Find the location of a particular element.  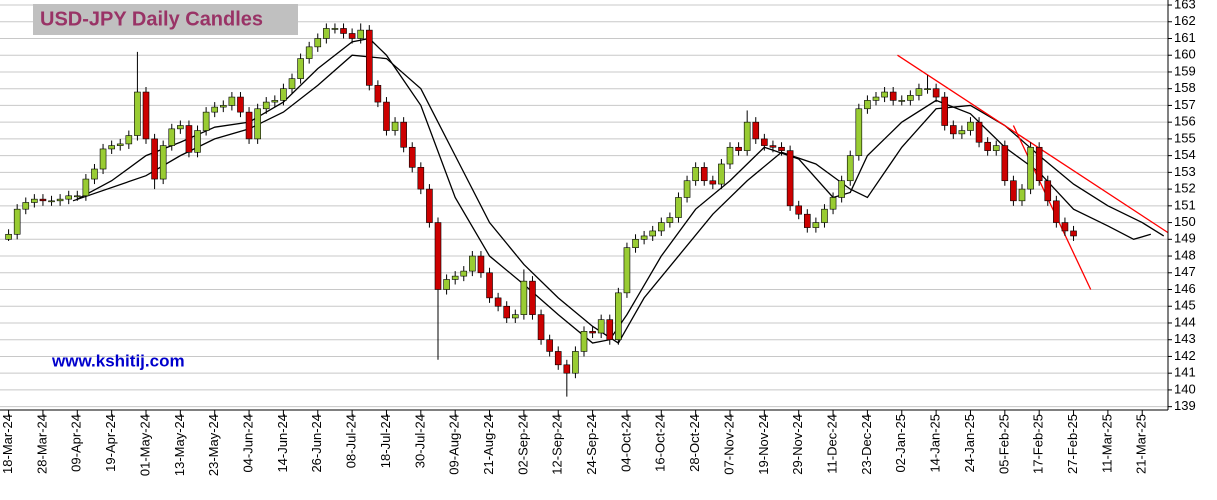

y-tick-label: 140 is located at coordinates (1185, 388).